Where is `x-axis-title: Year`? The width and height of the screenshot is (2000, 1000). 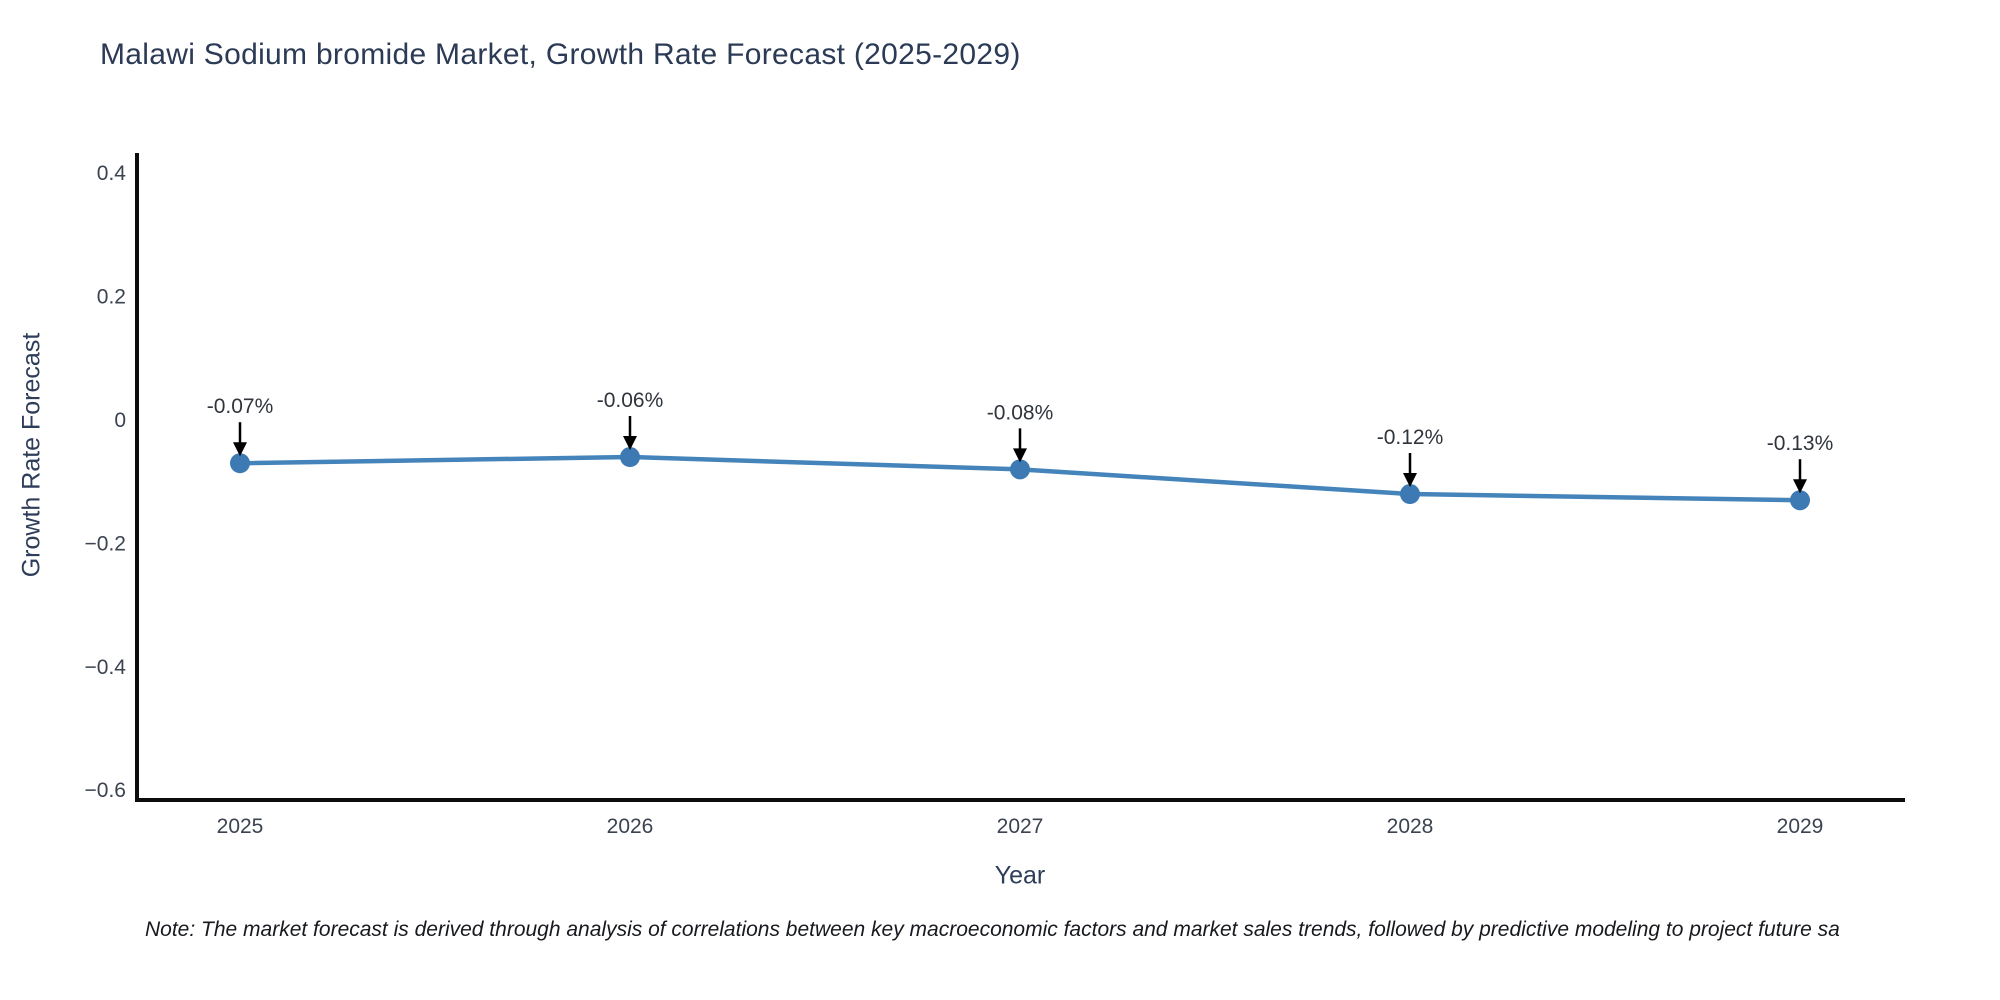
x-axis-title: Year is located at coordinates (1020, 875).